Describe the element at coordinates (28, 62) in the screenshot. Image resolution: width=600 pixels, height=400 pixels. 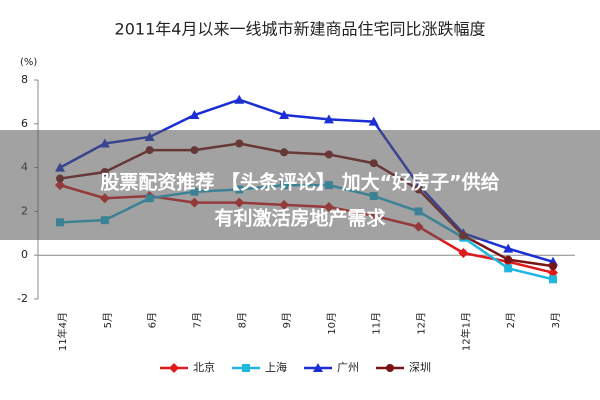
I see `y-unit: (%)` at that location.